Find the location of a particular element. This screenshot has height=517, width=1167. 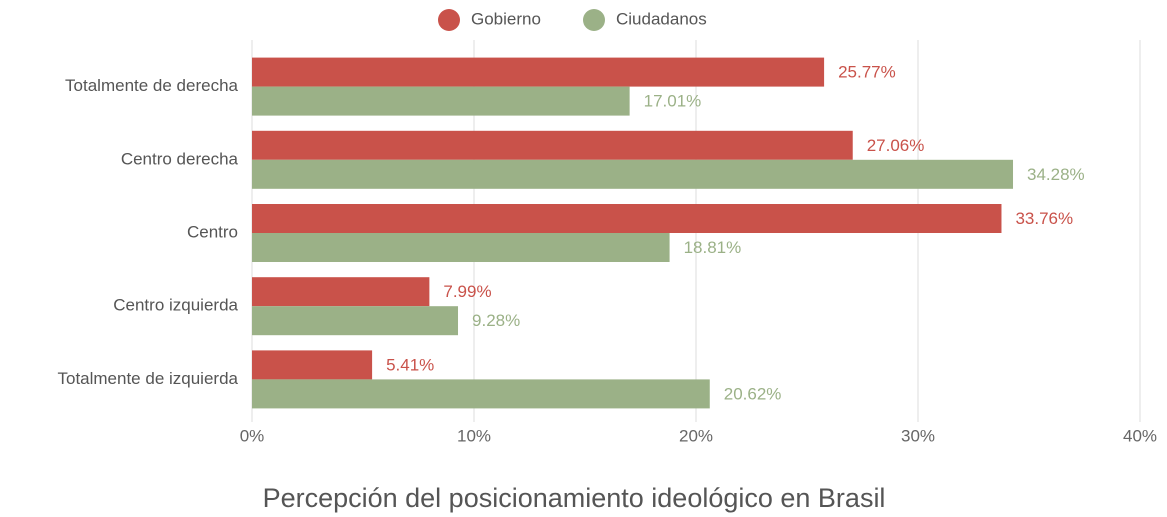

value-label: 25.77% is located at coordinates (867, 72).